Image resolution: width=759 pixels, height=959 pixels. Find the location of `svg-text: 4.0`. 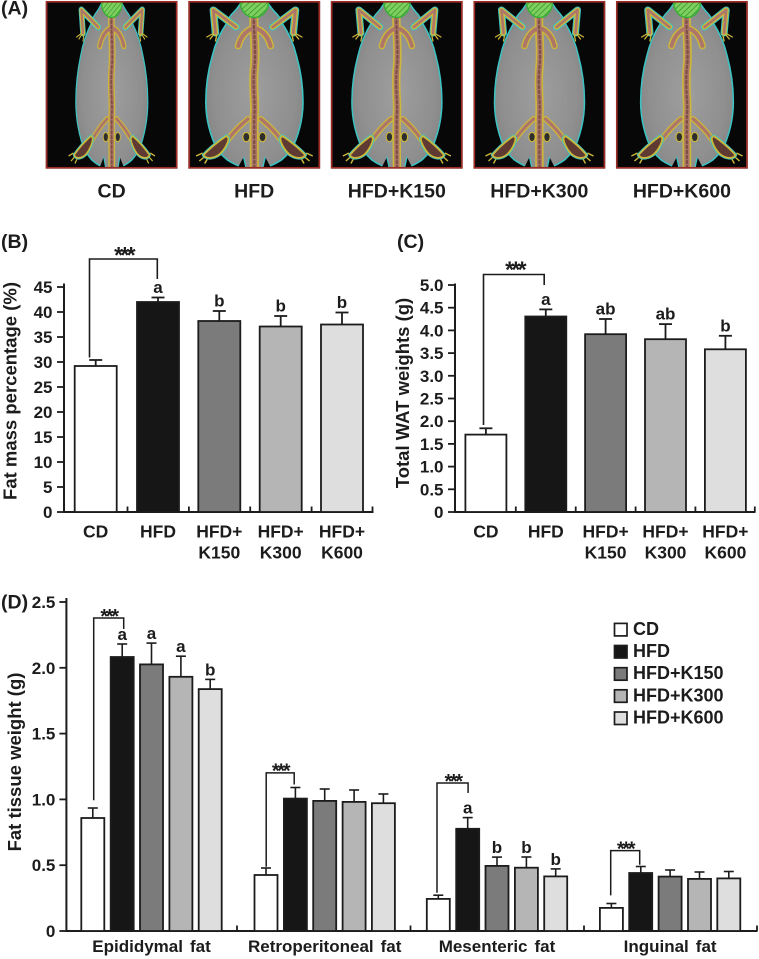

svg-text: 4.0 is located at coordinates (432, 330).